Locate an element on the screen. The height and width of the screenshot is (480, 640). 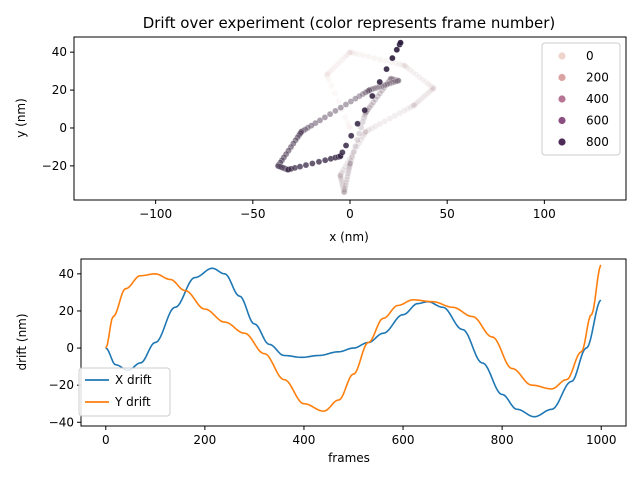
top-chart-legend: 0 200 400 600 800 is located at coordinates (581, 99).